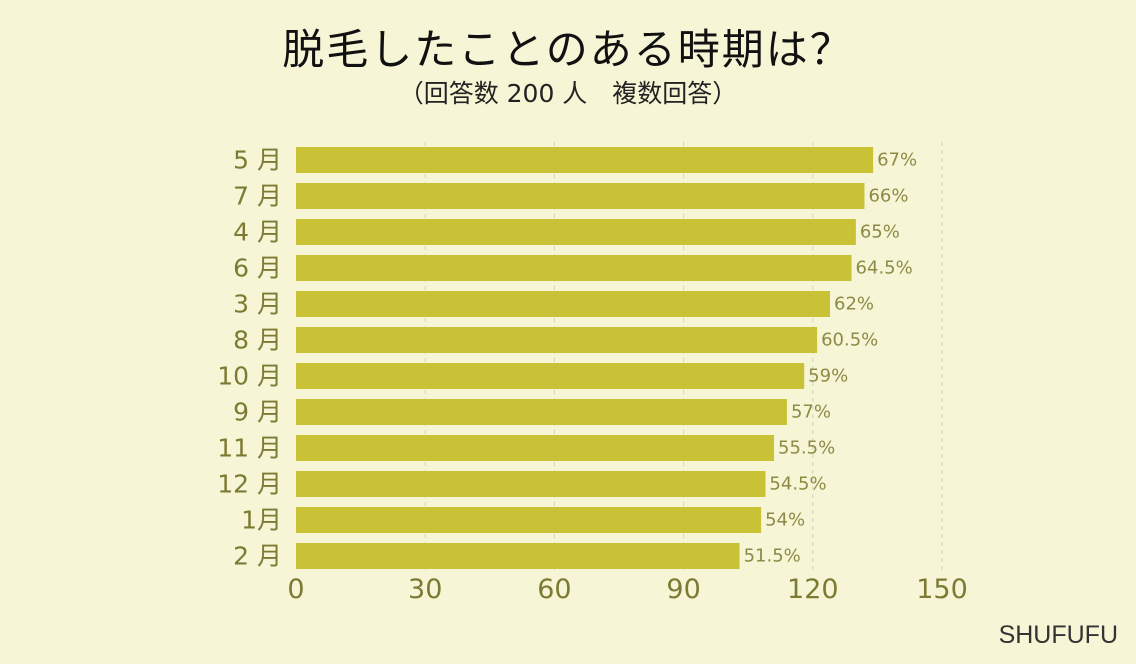 This screenshot has height=664, width=1136. I want to click on x-tick-label: 0, so click(295, 589).